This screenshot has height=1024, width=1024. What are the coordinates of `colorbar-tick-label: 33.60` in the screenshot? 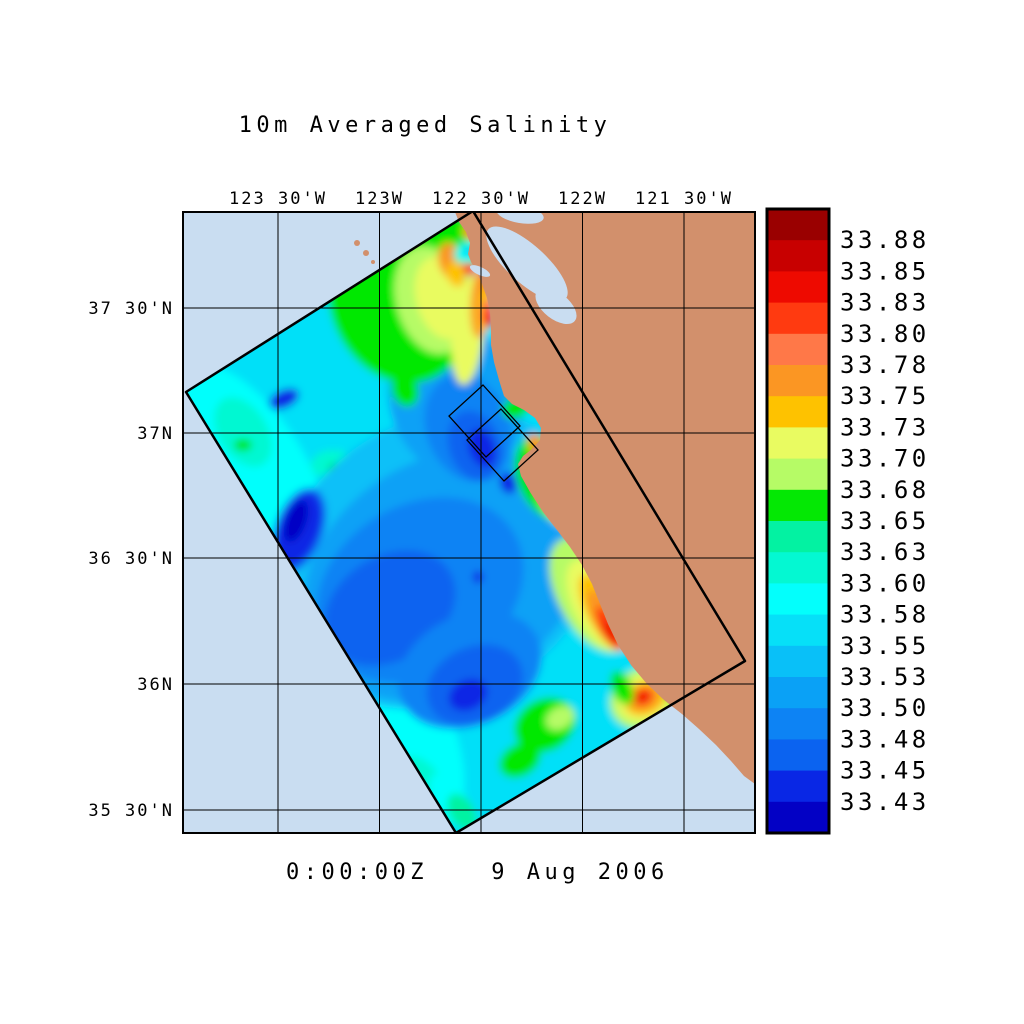 It's located at (885, 583).